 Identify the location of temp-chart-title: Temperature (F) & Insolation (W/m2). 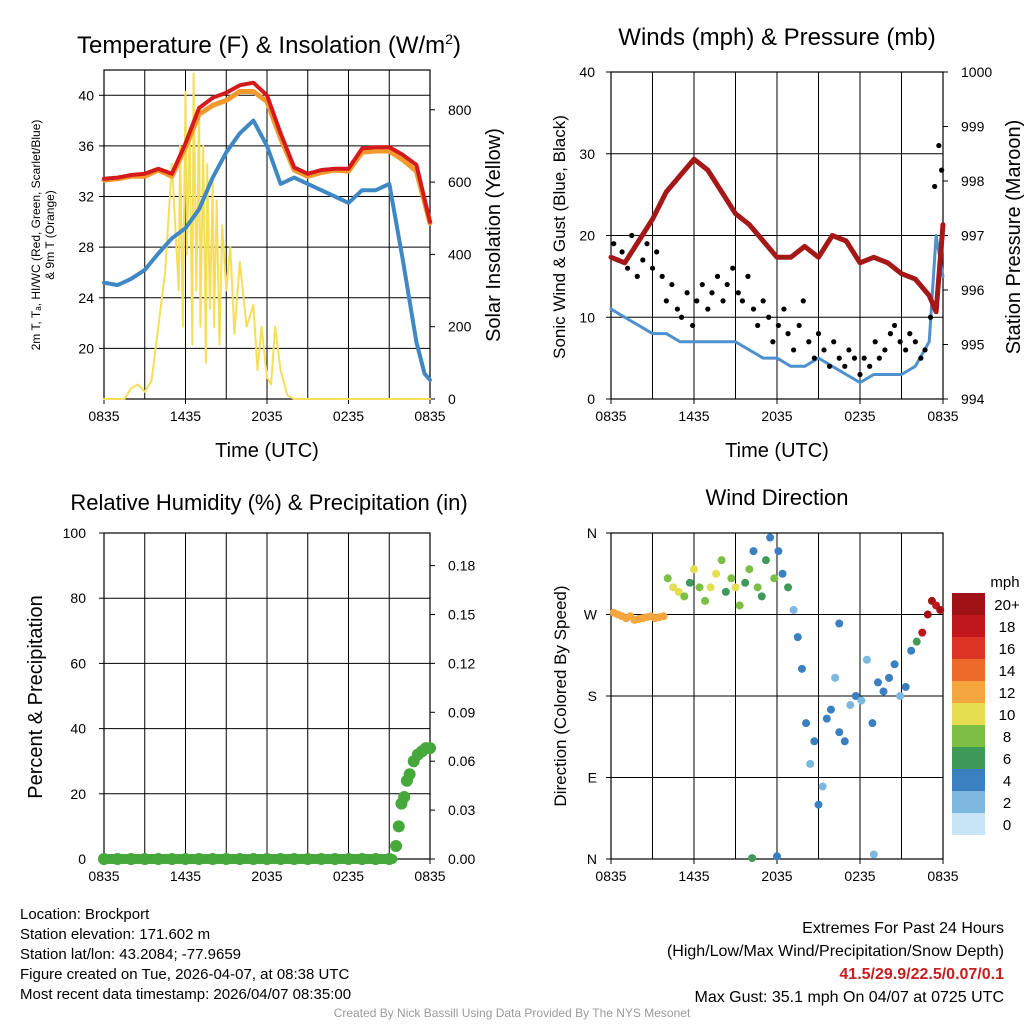
(269, 45).